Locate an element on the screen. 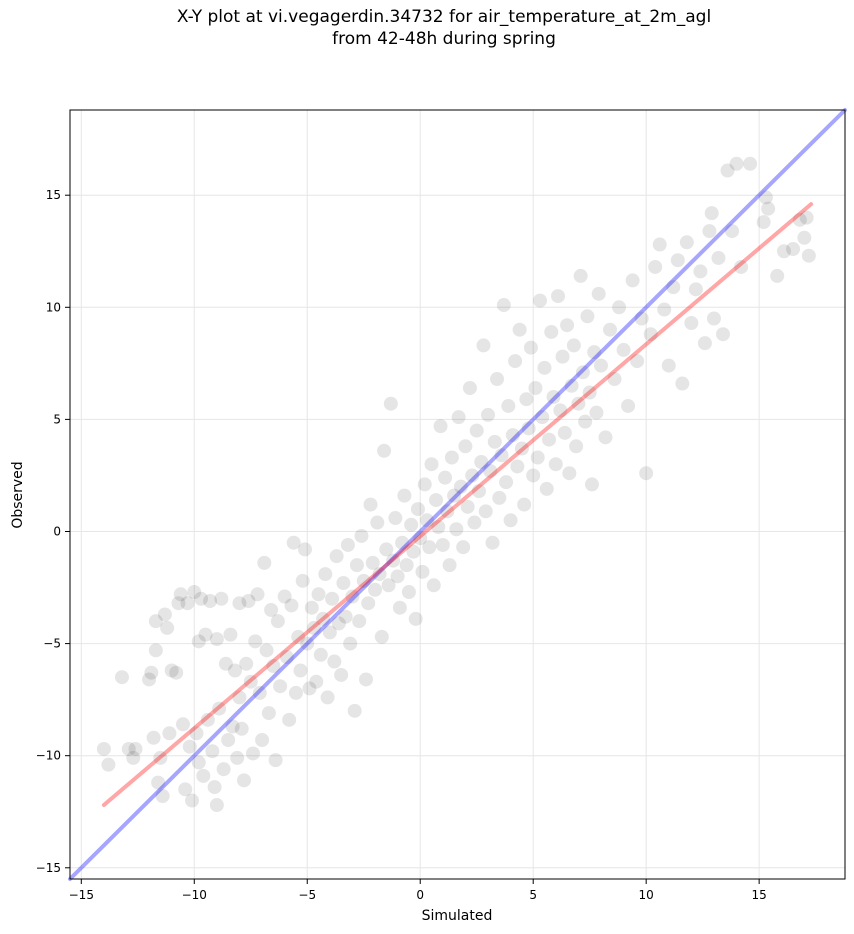 The height and width of the screenshot is (934, 854). x-tick-label: 5 is located at coordinates (533, 895).